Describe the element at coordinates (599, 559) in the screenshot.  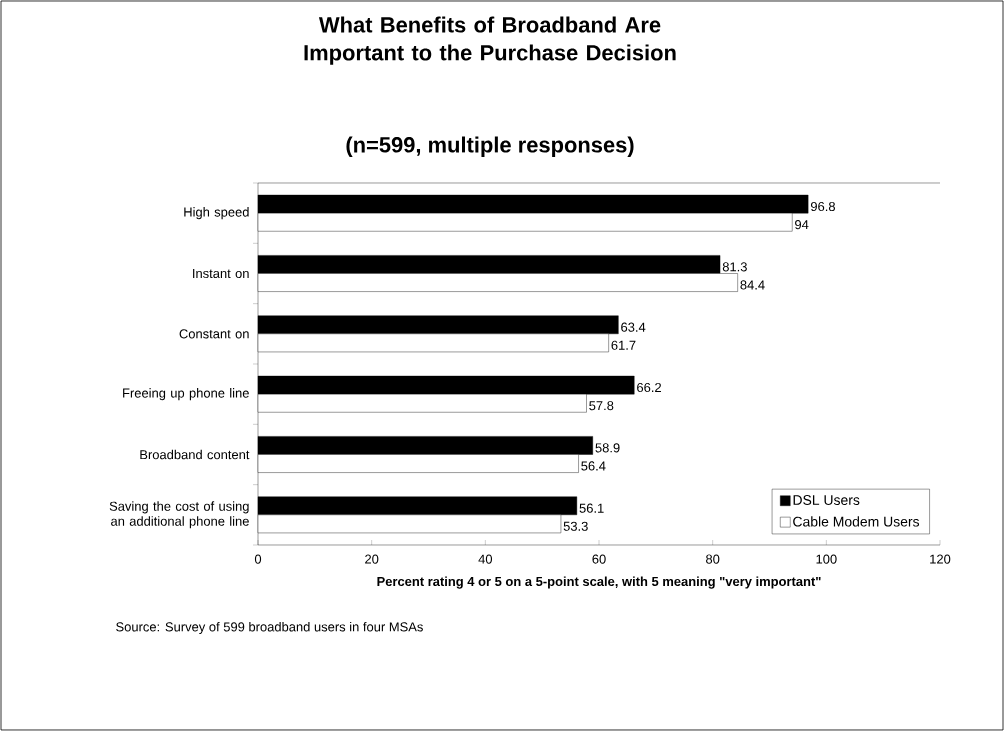
I see `x-tick-label: 60` at that location.